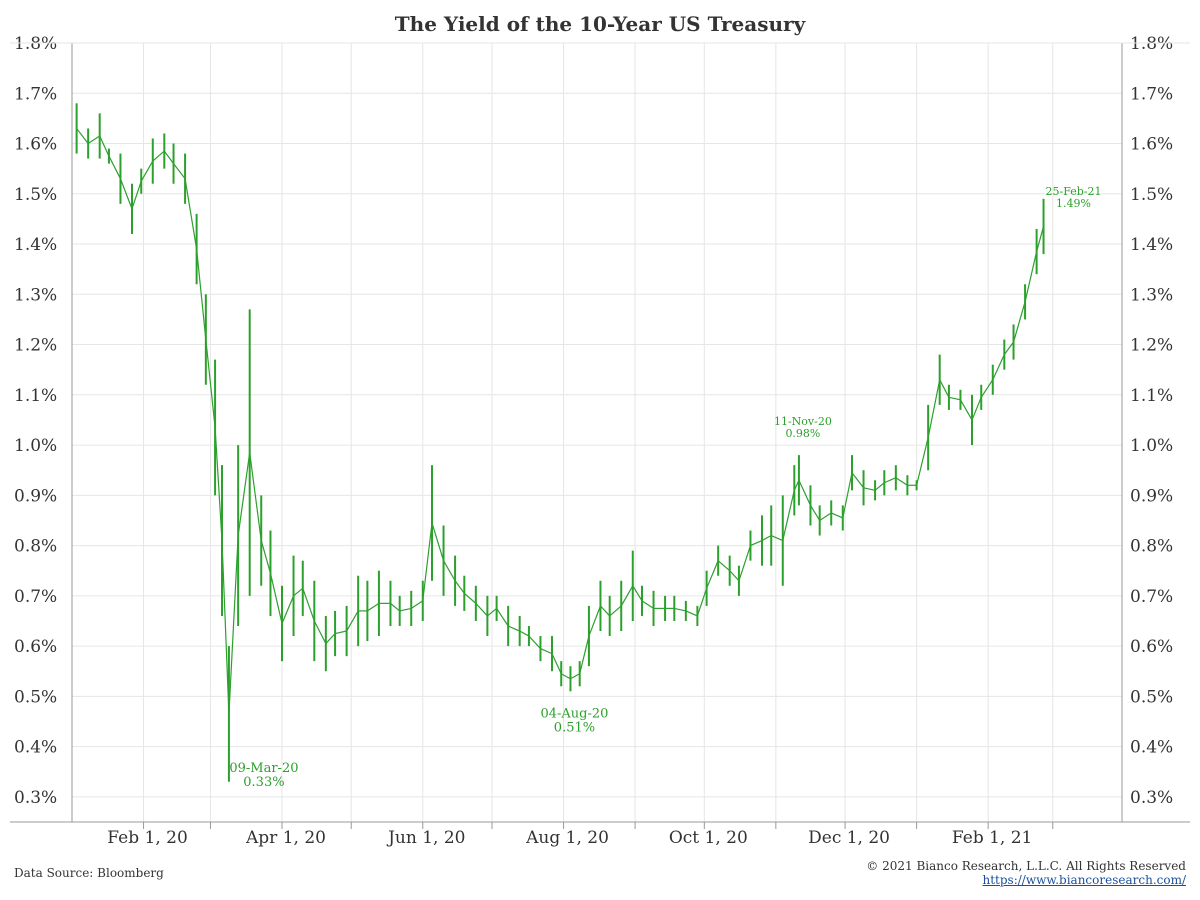  I want to click on x-tick-label: Jun 1, 20, so click(425, 838).